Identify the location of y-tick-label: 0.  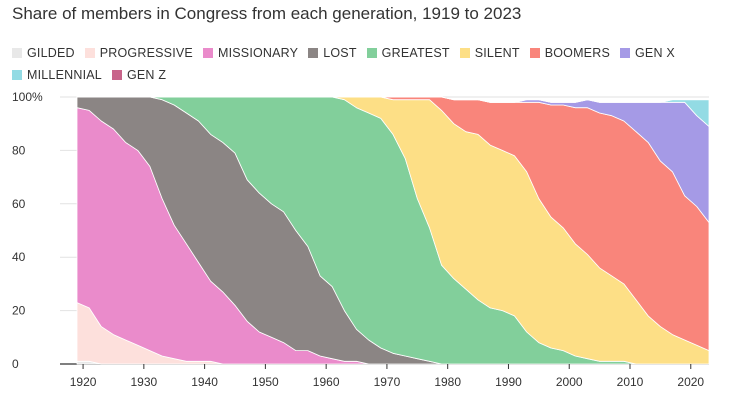
(15, 364).